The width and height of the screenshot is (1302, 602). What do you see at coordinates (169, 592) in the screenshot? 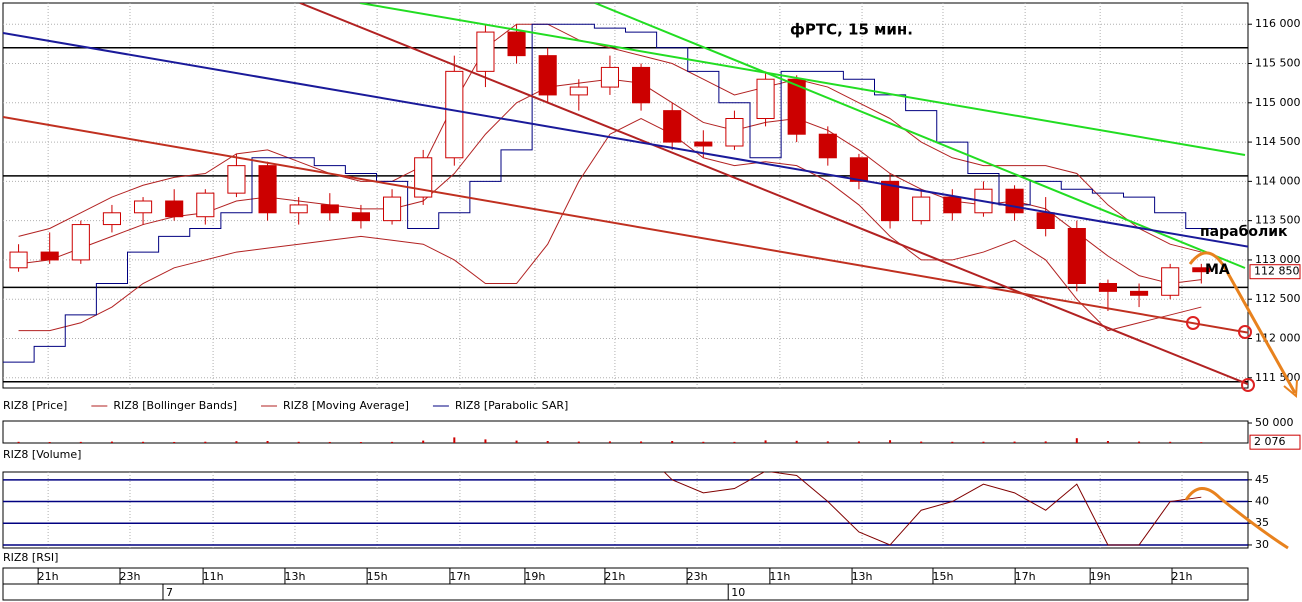
I see `date-label: 7` at bounding box center [169, 592].